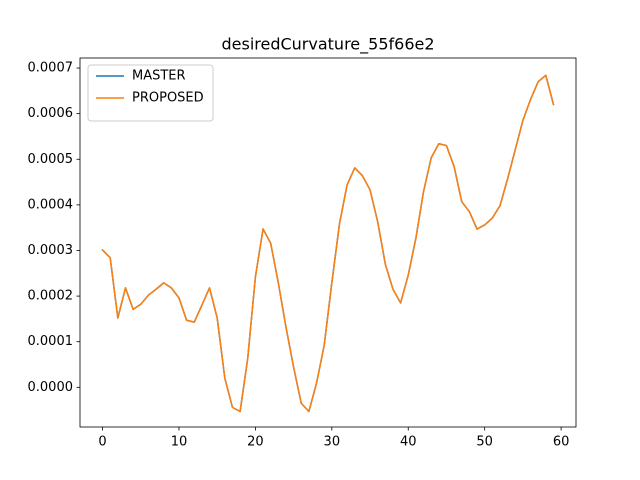 This screenshot has height=480, width=640. What do you see at coordinates (102, 442) in the screenshot?
I see `x-tick-label: 0` at bounding box center [102, 442].